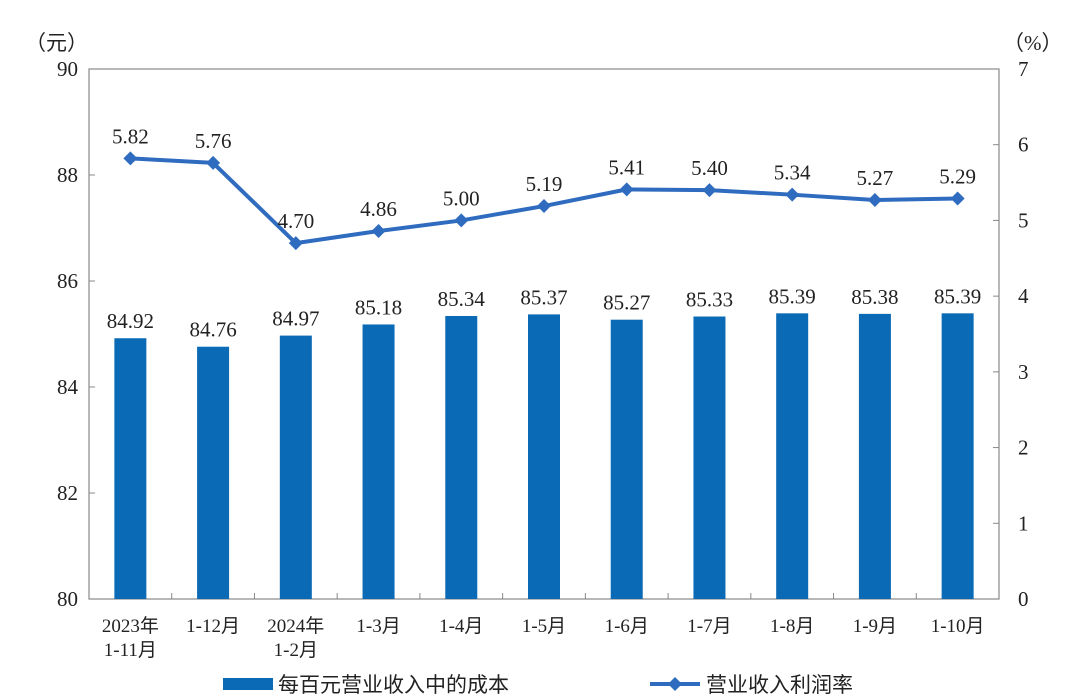 The image size is (1080, 698). Describe the element at coordinates (248, 684) in the screenshot. I see `legend-bar-swatch` at that location.